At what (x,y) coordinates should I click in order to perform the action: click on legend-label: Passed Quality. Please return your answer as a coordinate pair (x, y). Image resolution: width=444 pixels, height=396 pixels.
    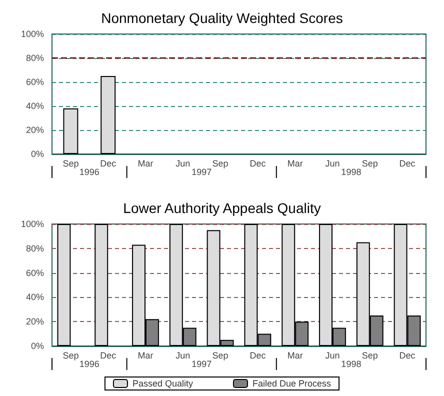
    Looking at the image, I should click on (163, 383).